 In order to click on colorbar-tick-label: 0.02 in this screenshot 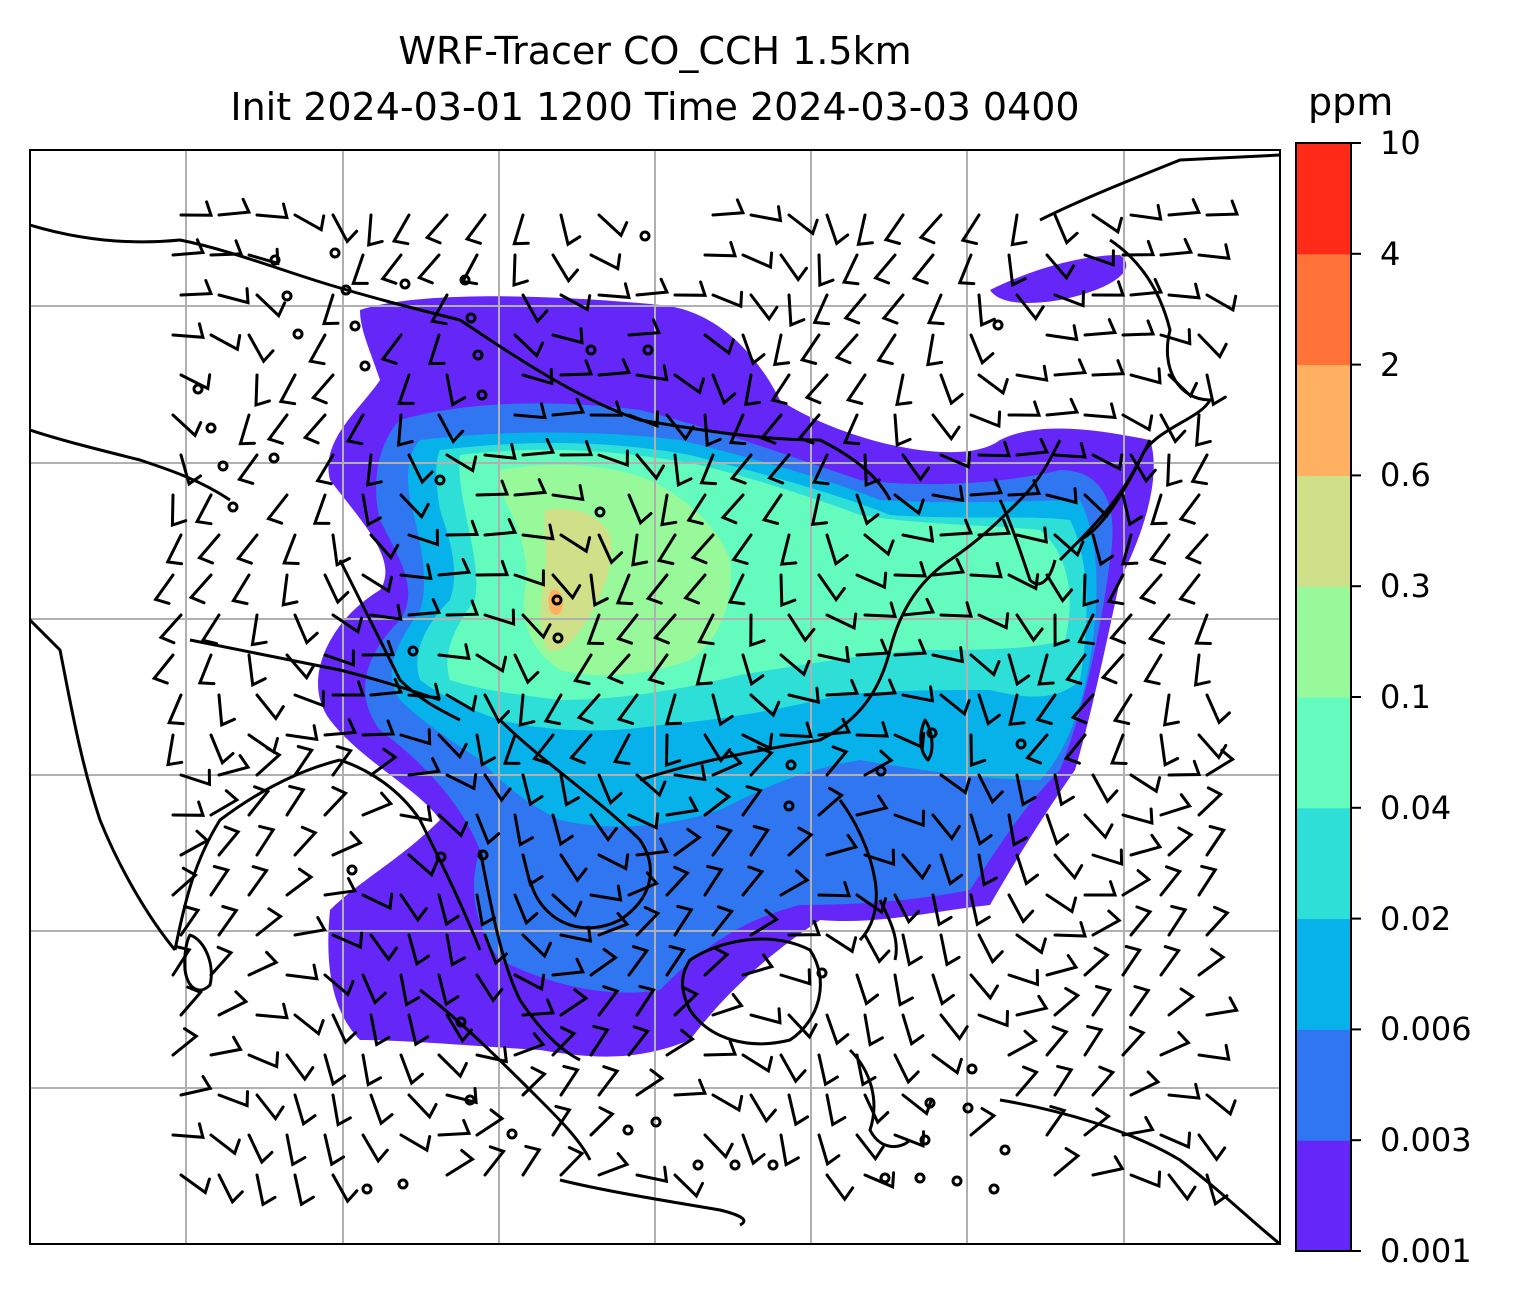, I will do `click(1416, 918)`.